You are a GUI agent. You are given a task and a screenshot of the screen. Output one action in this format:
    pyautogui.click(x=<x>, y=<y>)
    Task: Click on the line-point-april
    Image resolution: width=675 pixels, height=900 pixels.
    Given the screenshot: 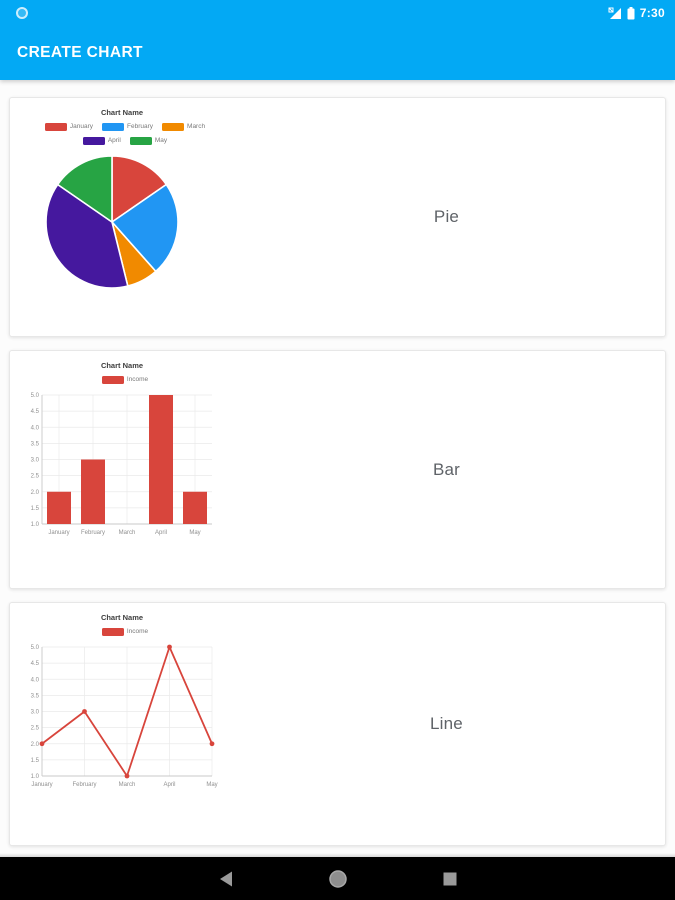 What is the action you would take?
    pyautogui.click(x=169, y=647)
    